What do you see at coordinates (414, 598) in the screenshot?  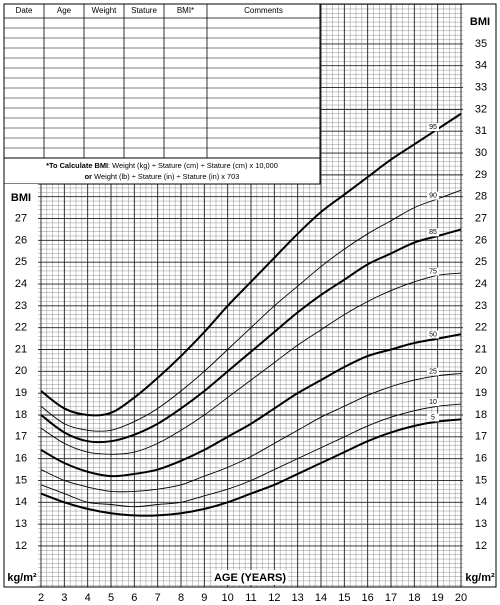 I see `x-tick-label: 18` at bounding box center [414, 598].